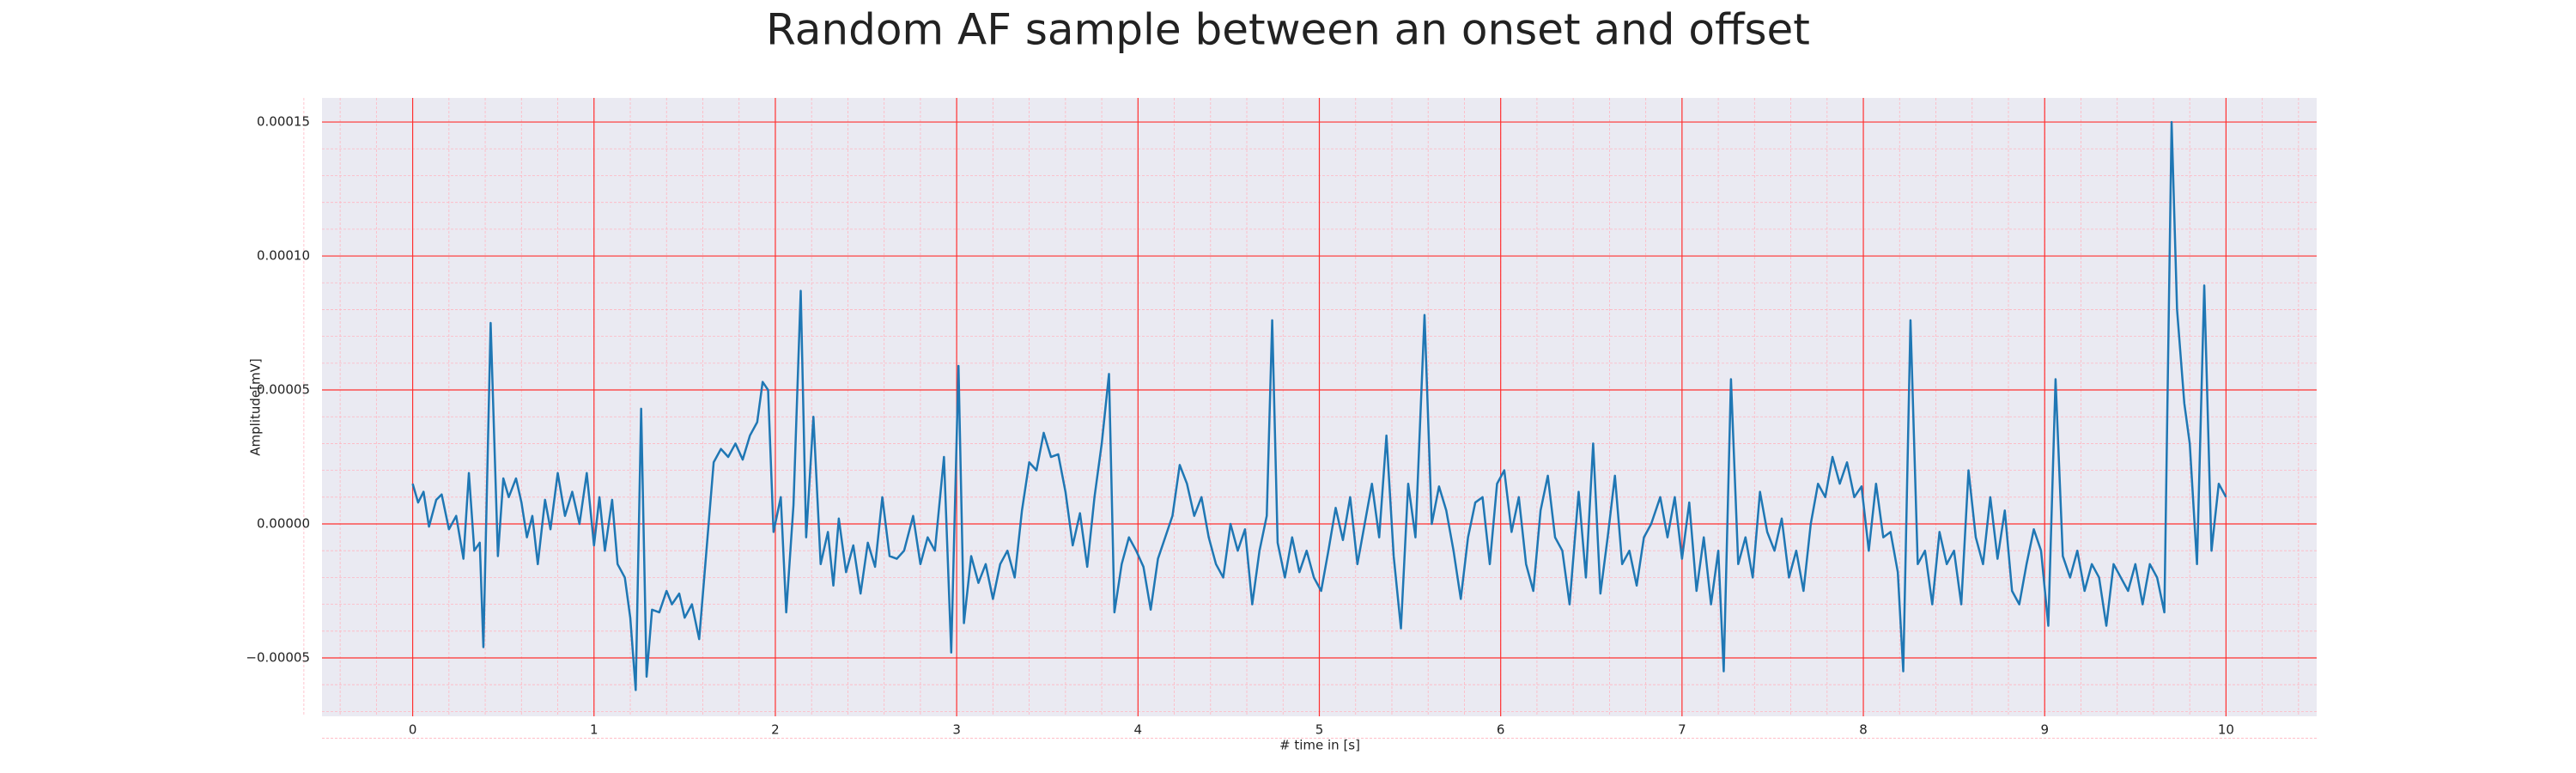 The image size is (2576, 773). What do you see at coordinates (2045, 730) in the screenshot?
I see `x-tick-label: 9` at bounding box center [2045, 730].